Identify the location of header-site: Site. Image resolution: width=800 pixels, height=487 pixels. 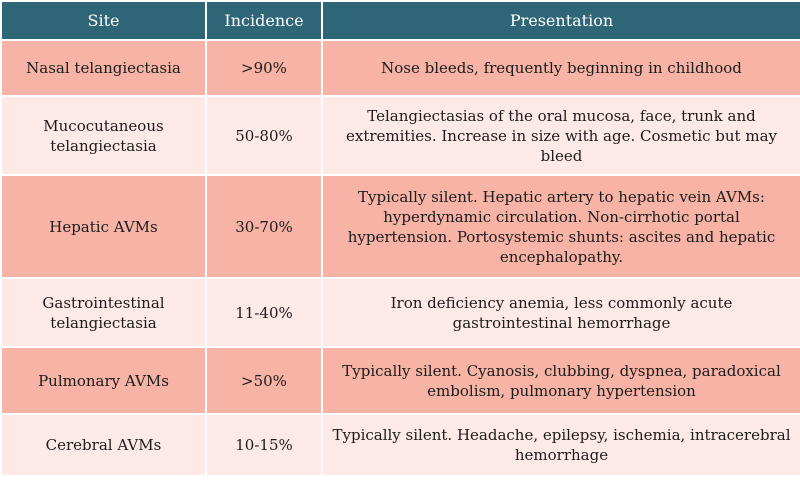
(103, 20).